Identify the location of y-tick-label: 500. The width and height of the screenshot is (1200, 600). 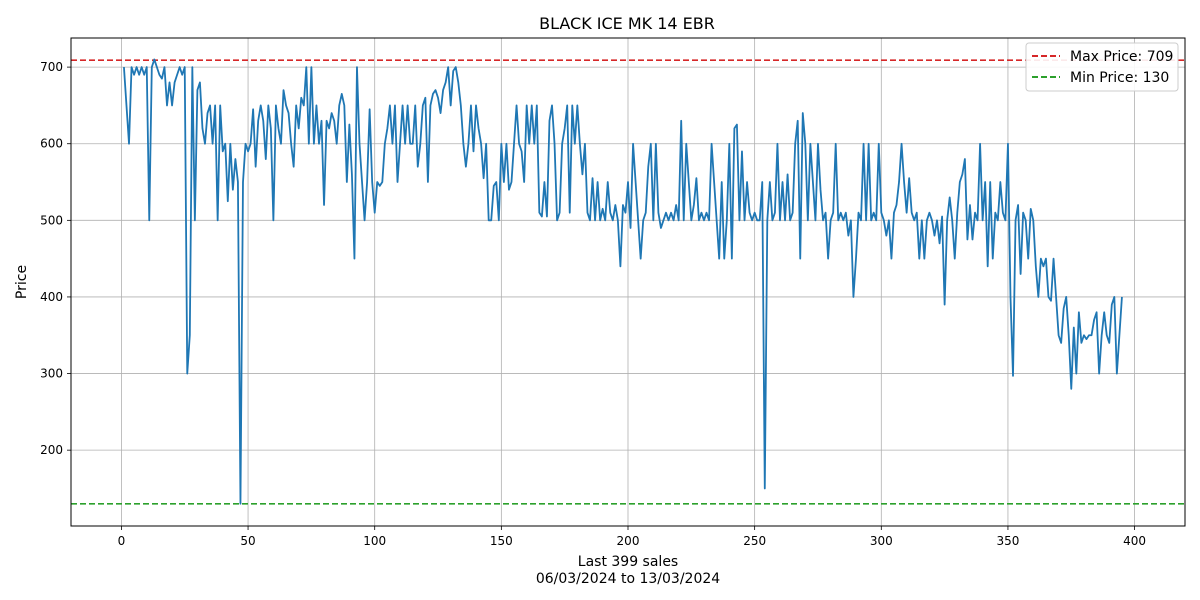
(51, 220).